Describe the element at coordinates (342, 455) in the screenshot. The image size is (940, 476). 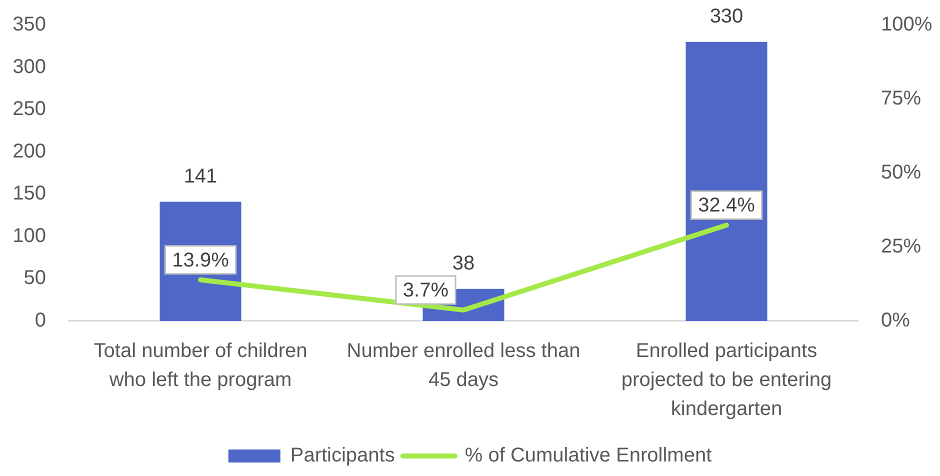
I see `legend-label: Participants` at that location.